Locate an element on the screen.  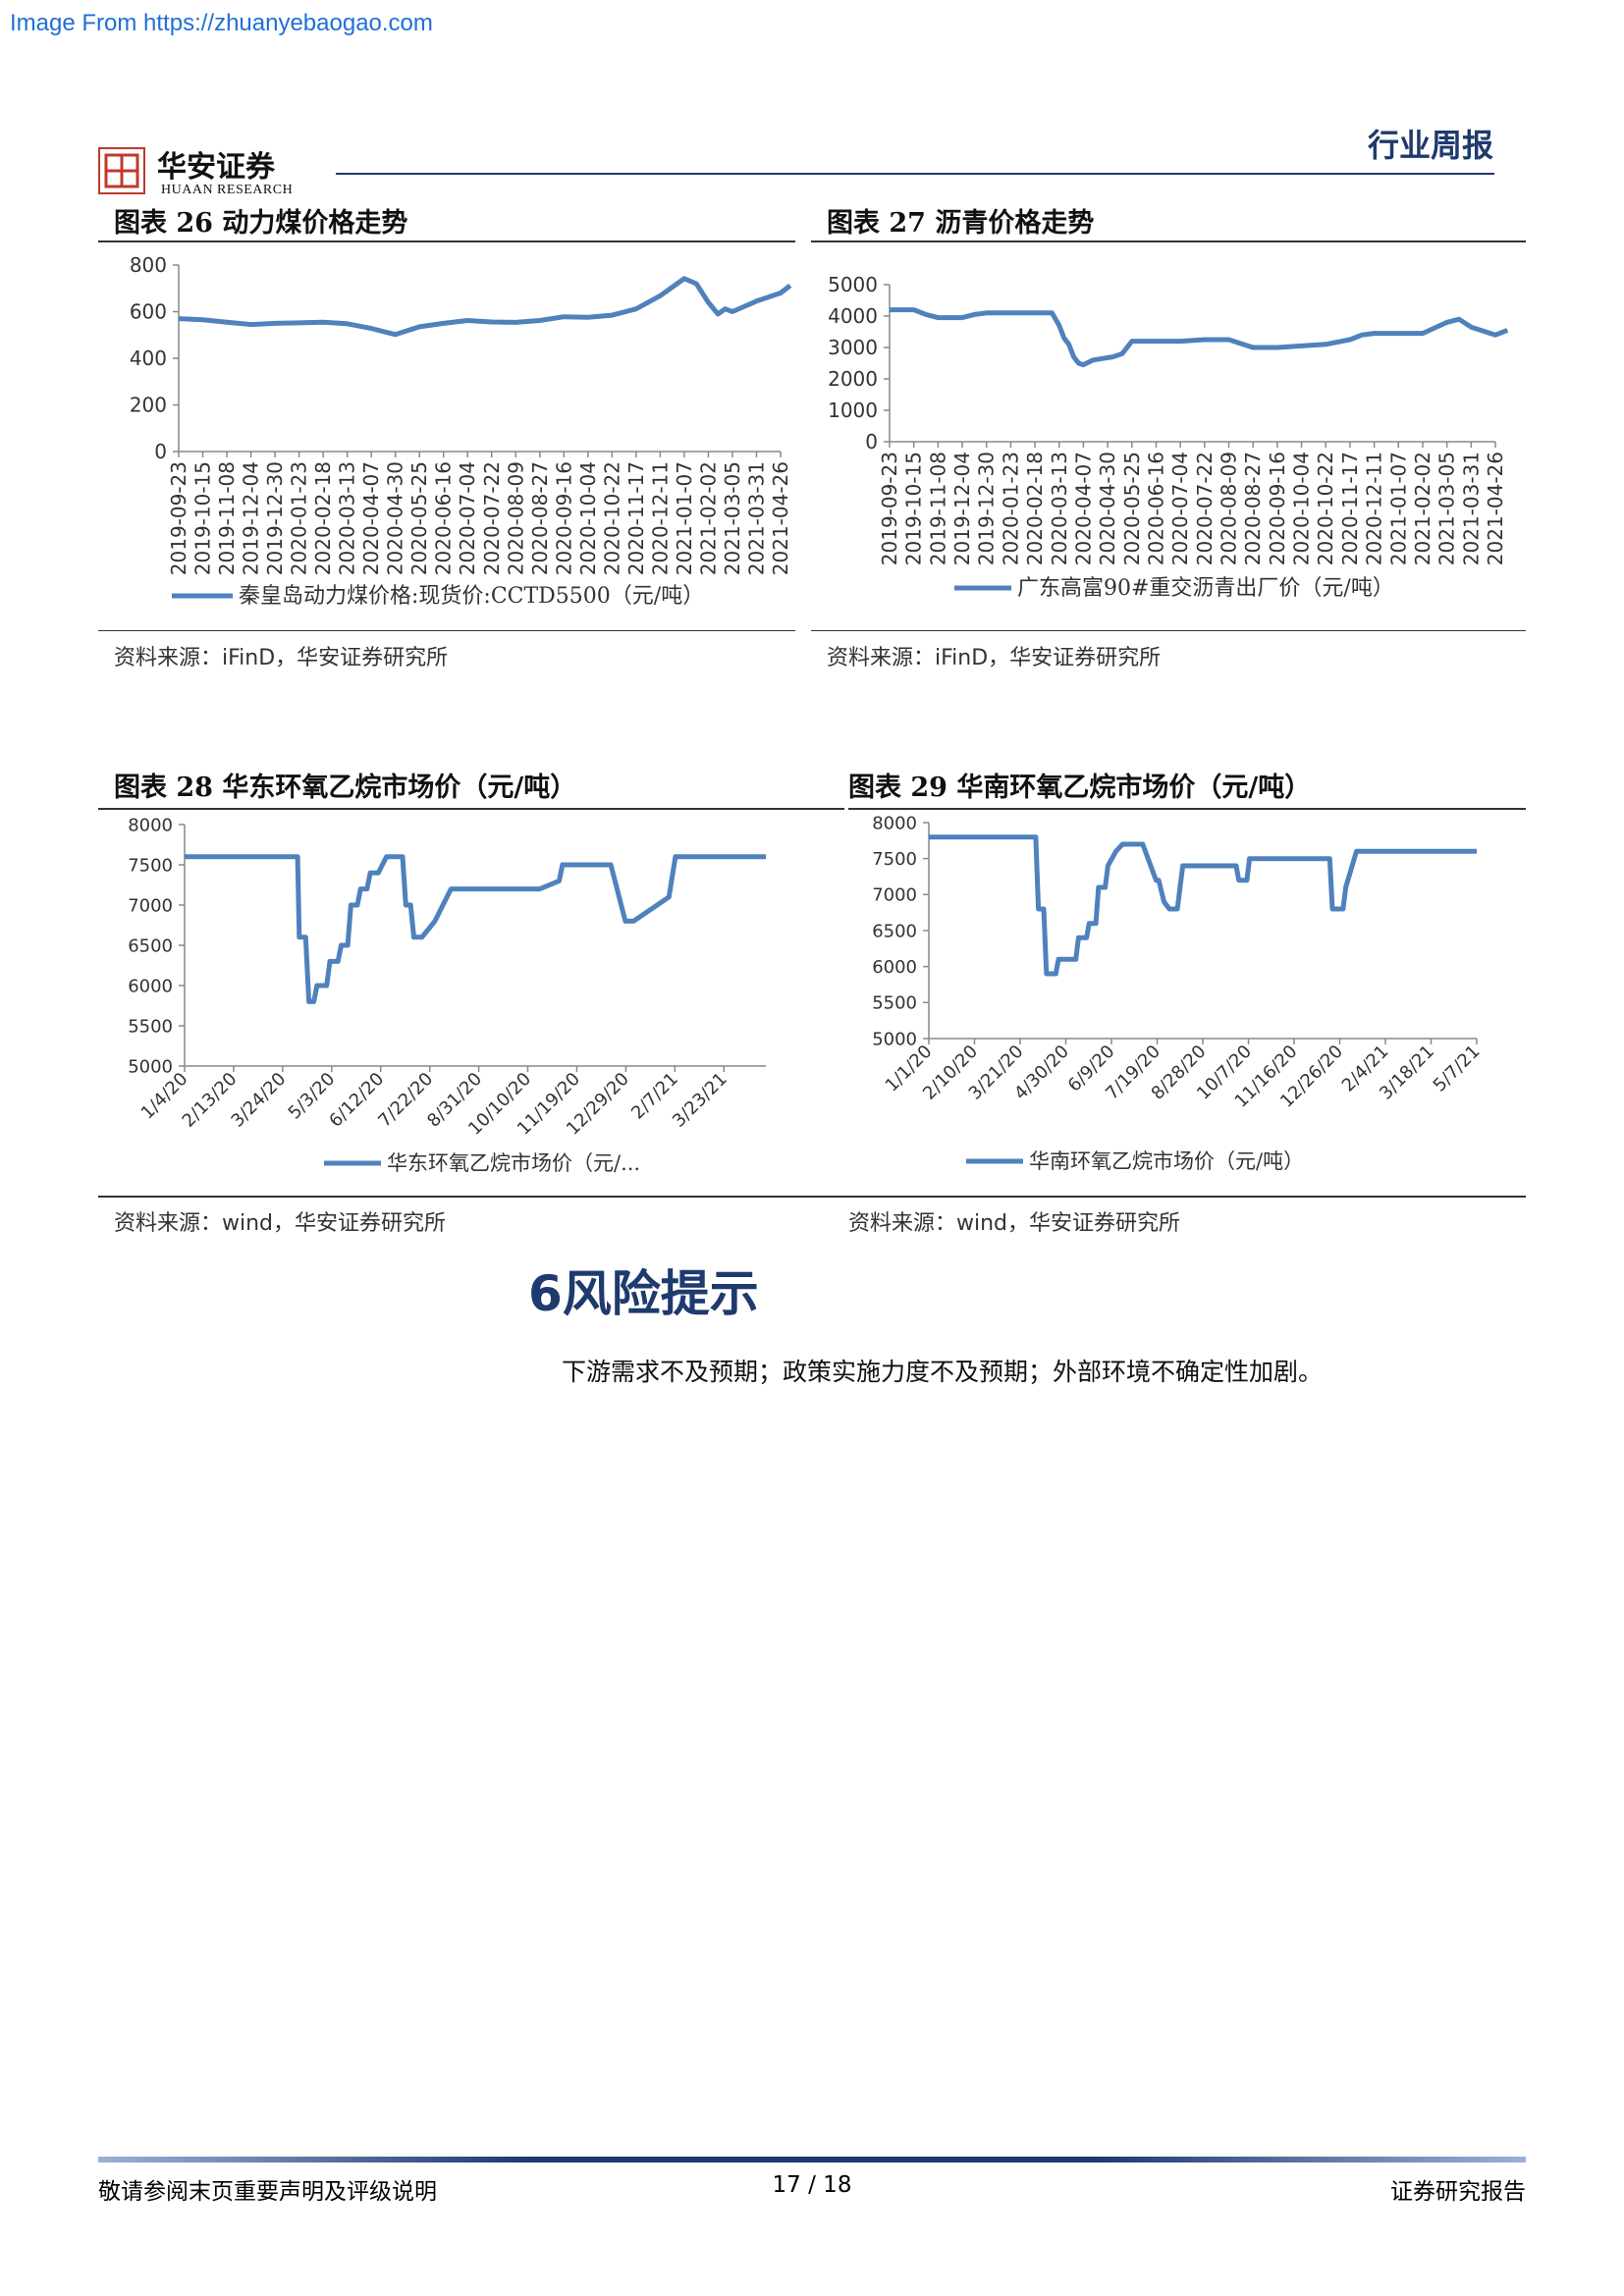
chart-28-title: 图表 28 华东环氧乙烷市场价（元/吨） is located at coordinates (345, 788).